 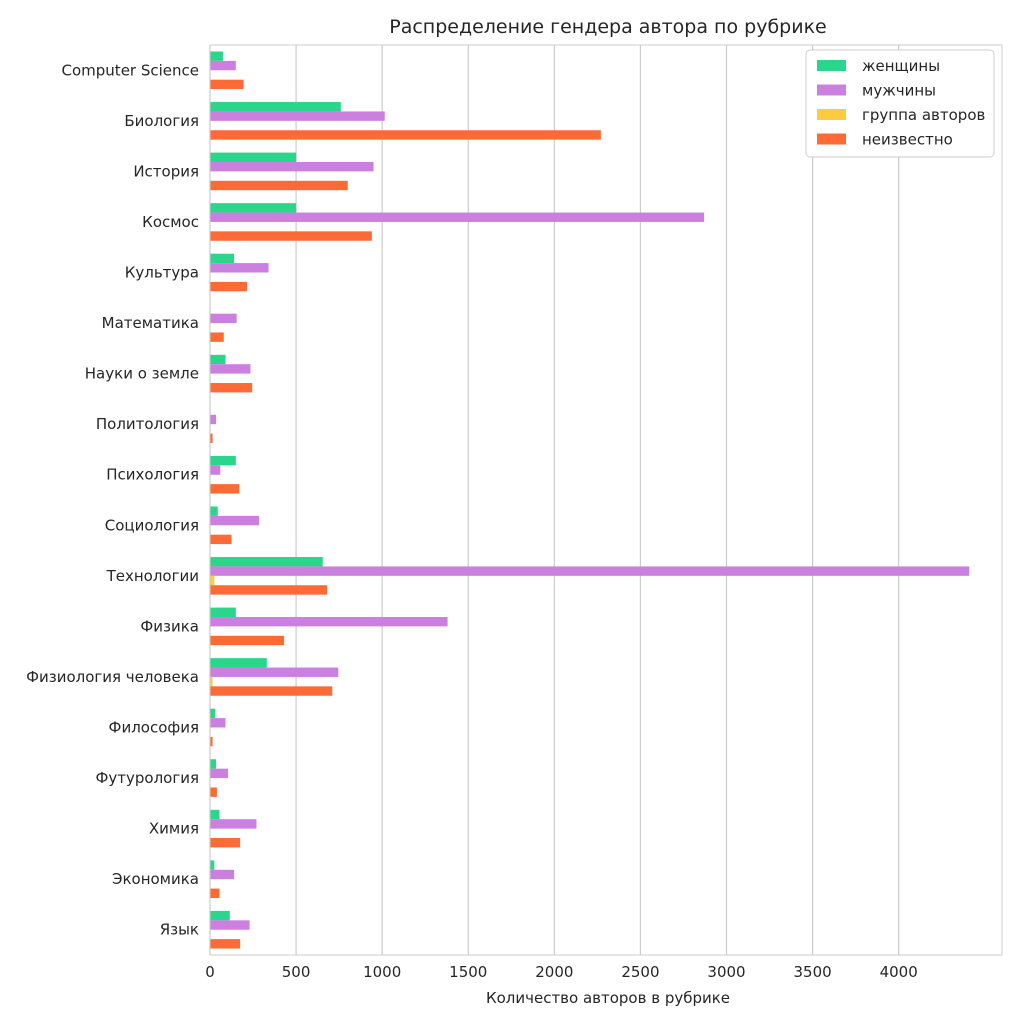 I want to click on x-tick-label: 1500, so click(x=468, y=972).